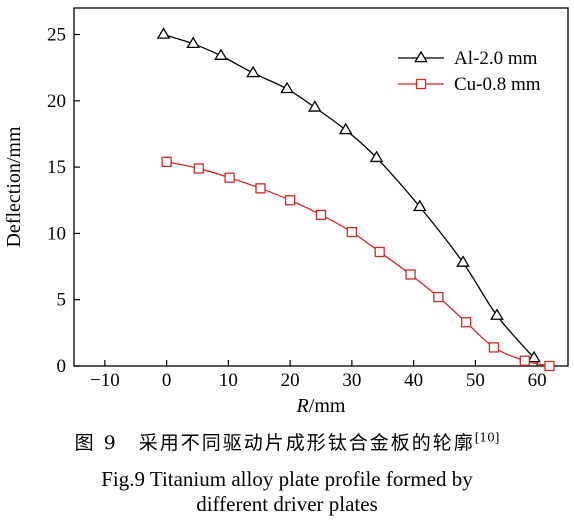 This screenshot has width=574, height=524. Describe the element at coordinates (228, 380) in the screenshot. I see `x-tick-label: 10` at that location.